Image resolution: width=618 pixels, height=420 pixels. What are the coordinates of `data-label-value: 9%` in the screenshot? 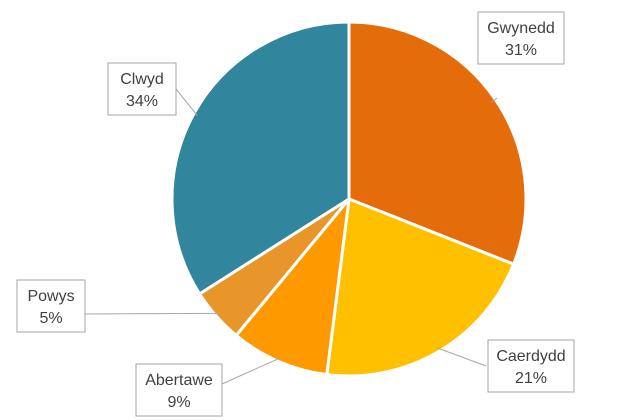 It's located at (178, 402).